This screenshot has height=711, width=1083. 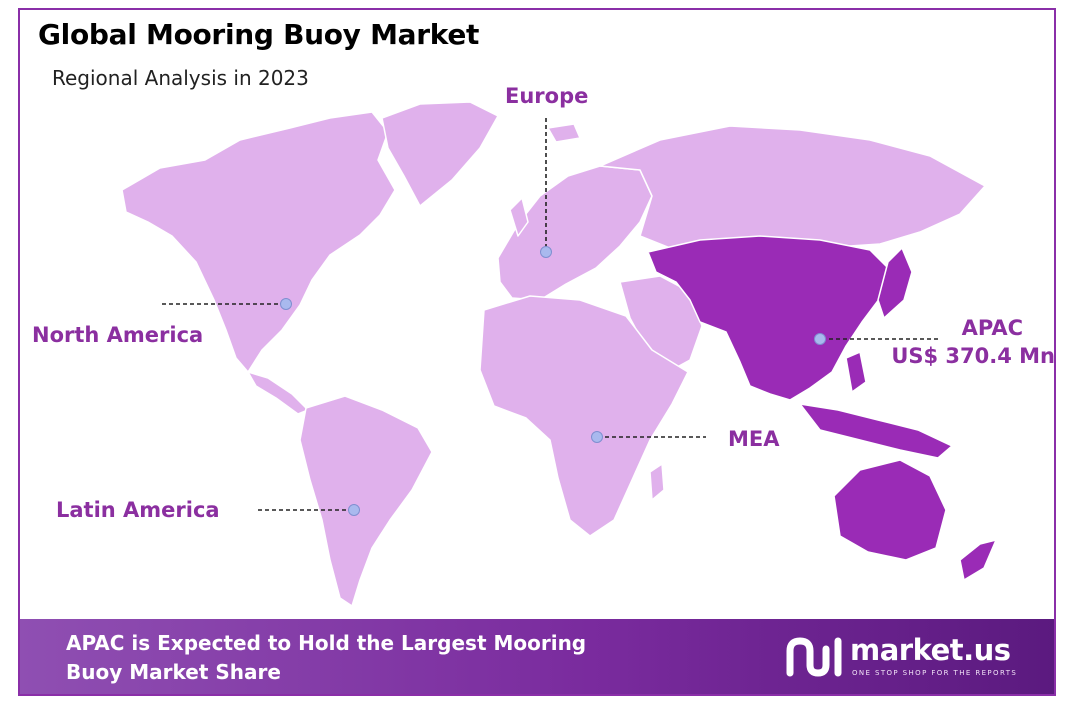 What do you see at coordinates (118, 335) in the screenshot?
I see `north-america-label: North America` at bounding box center [118, 335].